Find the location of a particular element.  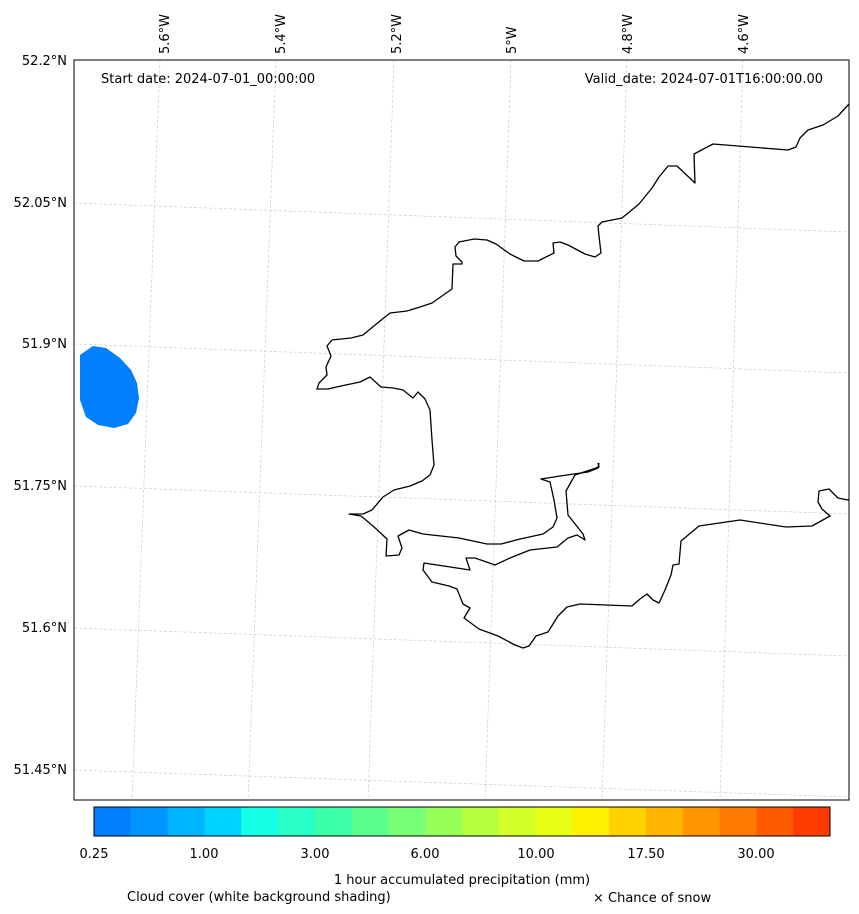

colorbar-tick-1: 1.00 is located at coordinates (204, 854).